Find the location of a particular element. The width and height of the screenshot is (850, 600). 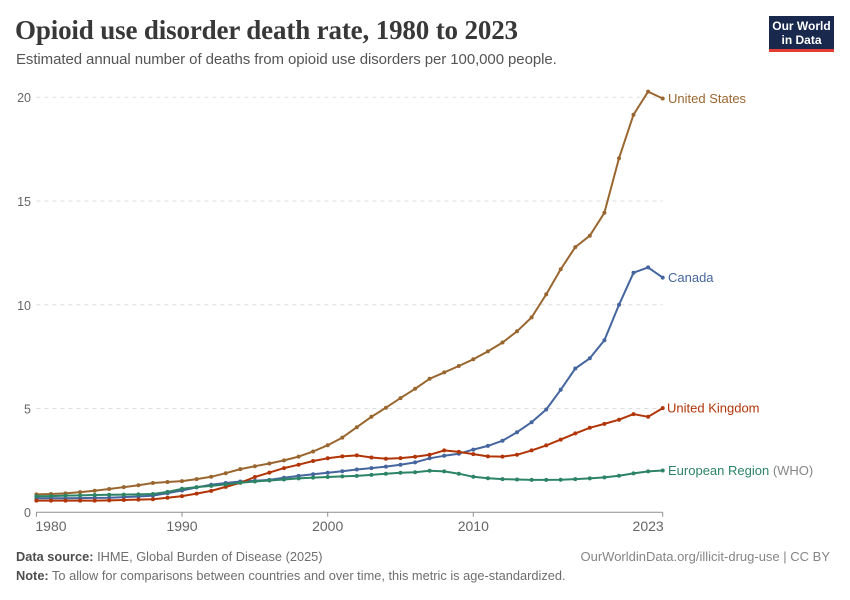

svg-text: United States is located at coordinates (707, 98).